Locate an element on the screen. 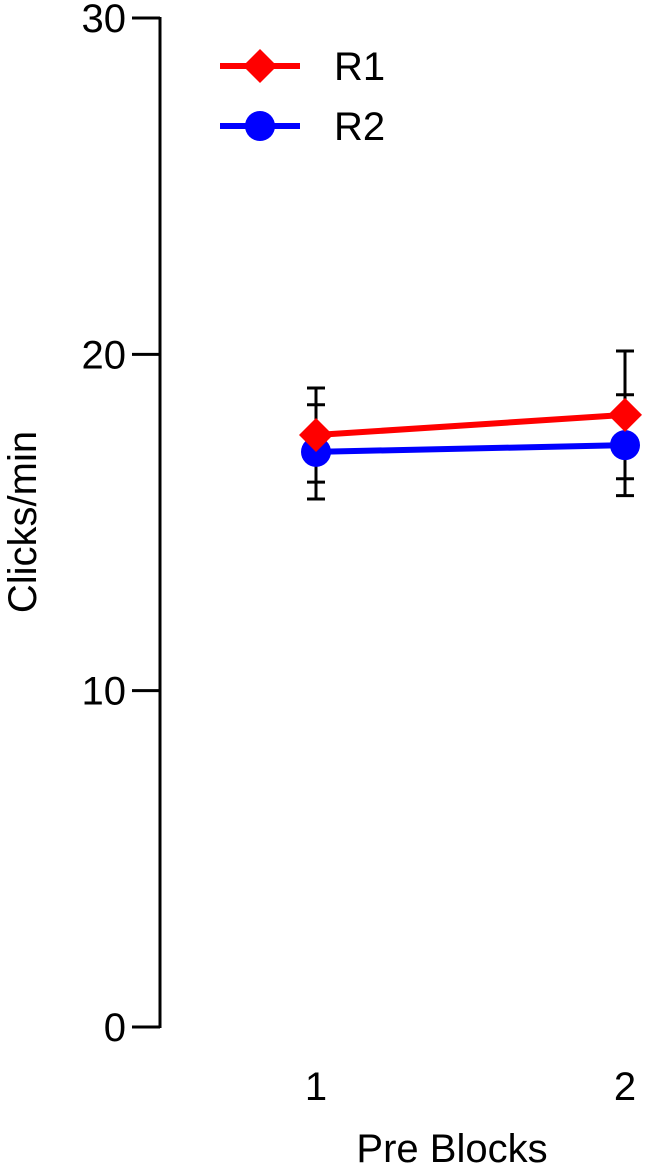 This screenshot has height=1168, width=645. series-line-r2 is located at coordinates (470, 448).